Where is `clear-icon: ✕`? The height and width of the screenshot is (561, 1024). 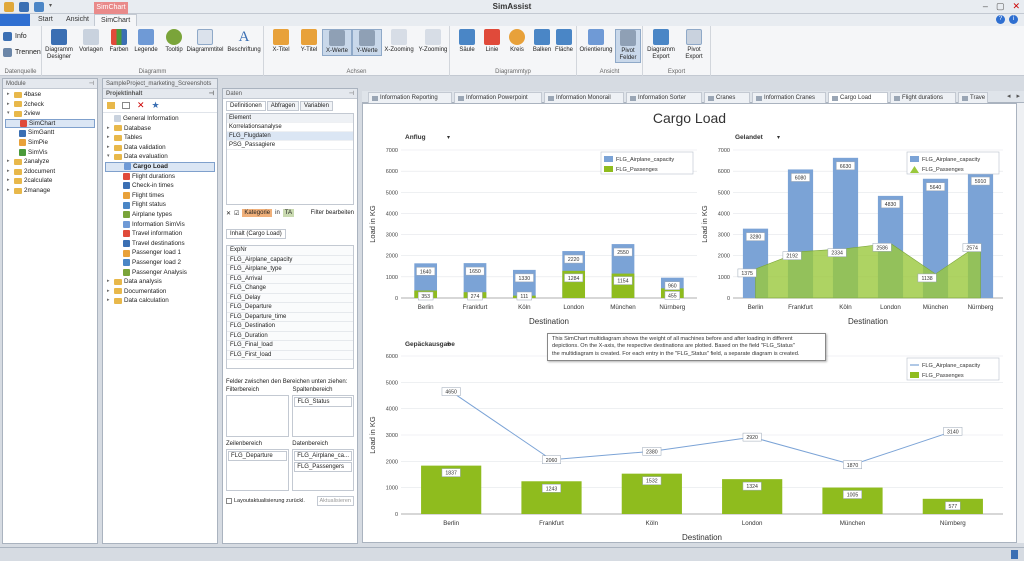 clear-icon: ✕ is located at coordinates (229, 213).